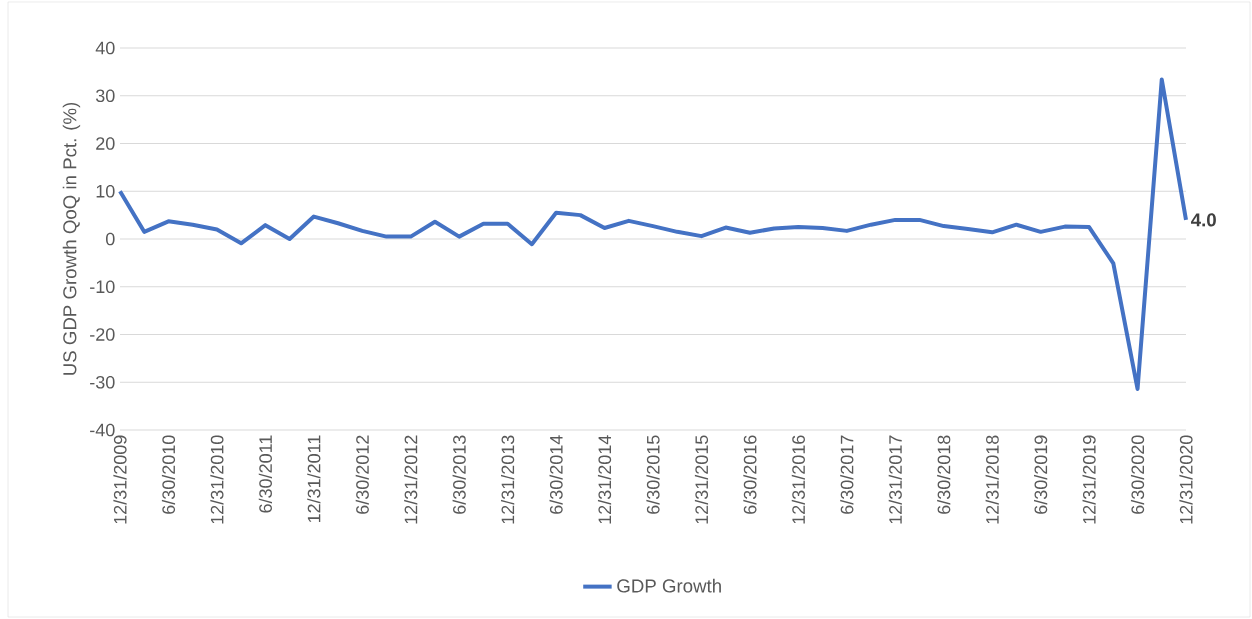 Image resolution: width=1252 pixels, height=619 pixels. I want to click on y-tick-label: 0, so click(110, 239).